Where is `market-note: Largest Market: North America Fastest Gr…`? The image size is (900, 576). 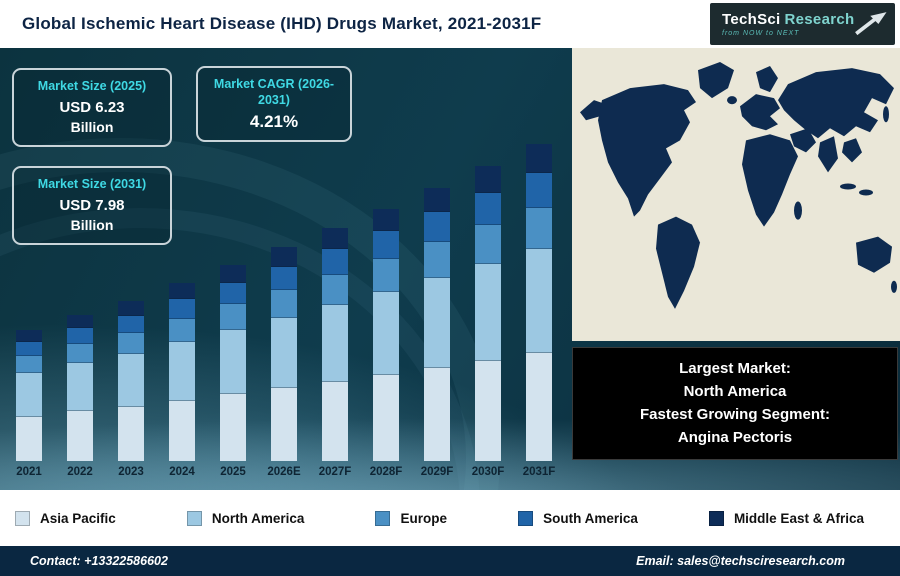
market-note: Largest Market: North America Fastest Gr… is located at coordinates (735, 403).